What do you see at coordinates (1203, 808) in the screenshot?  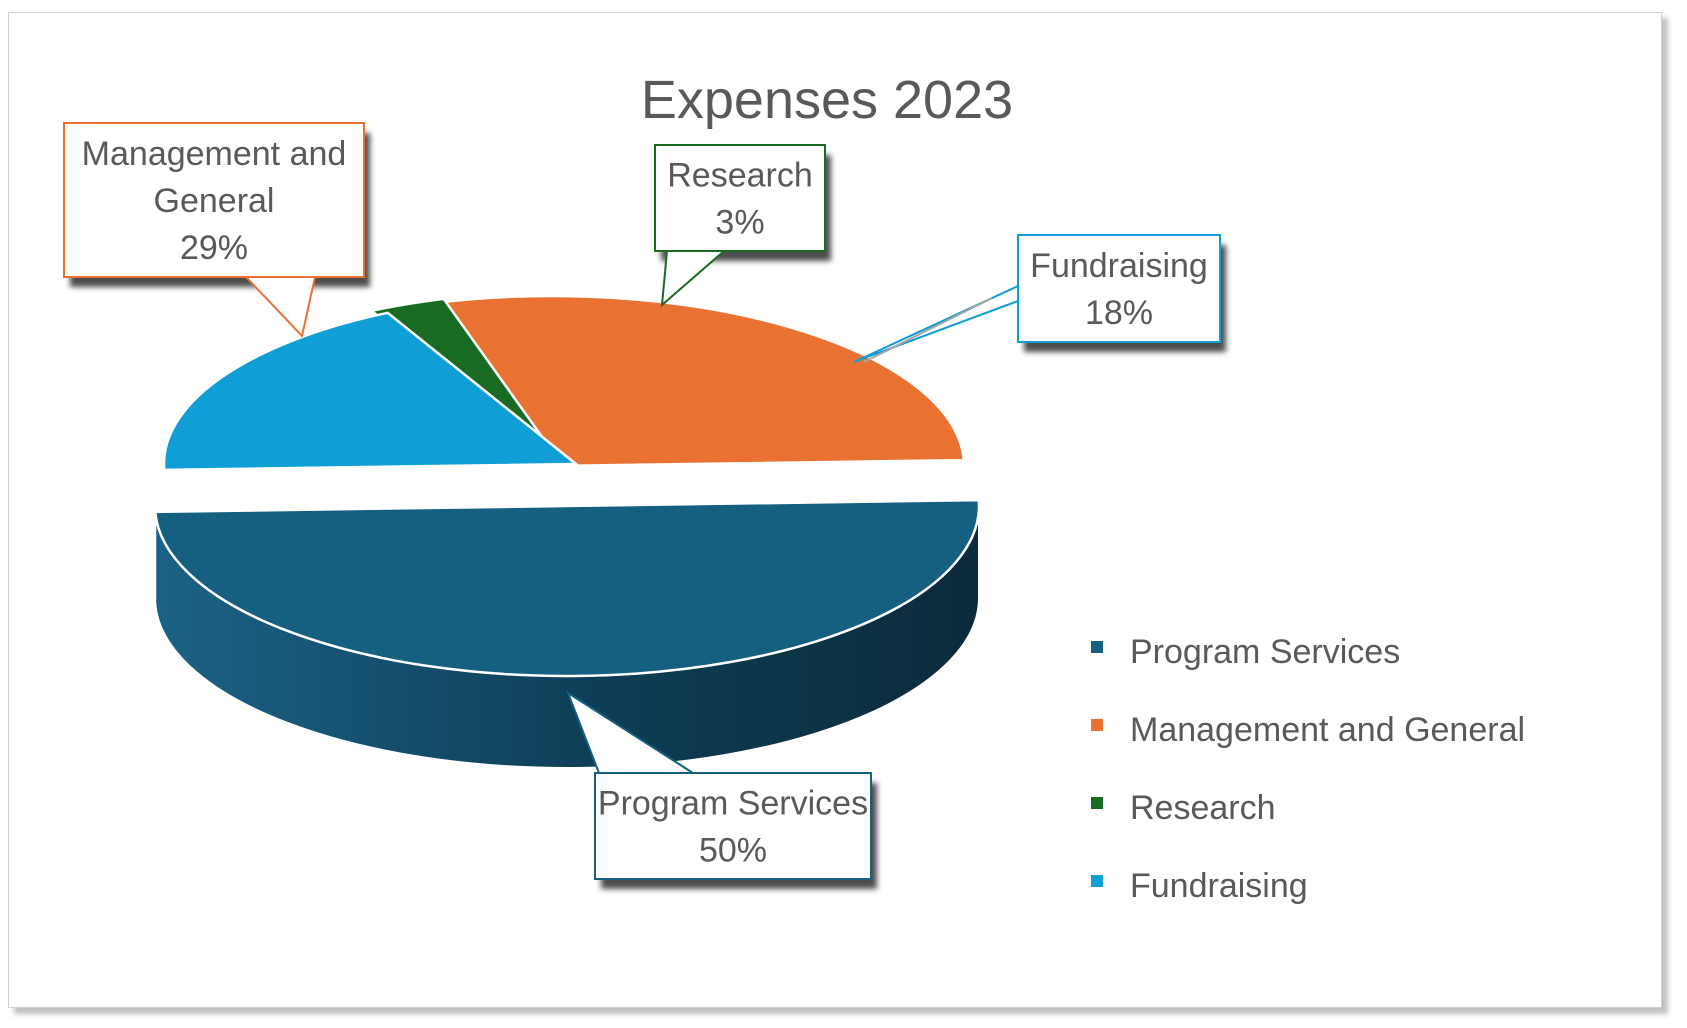 I see `legend-label: Research` at bounding box center [1203, 808].